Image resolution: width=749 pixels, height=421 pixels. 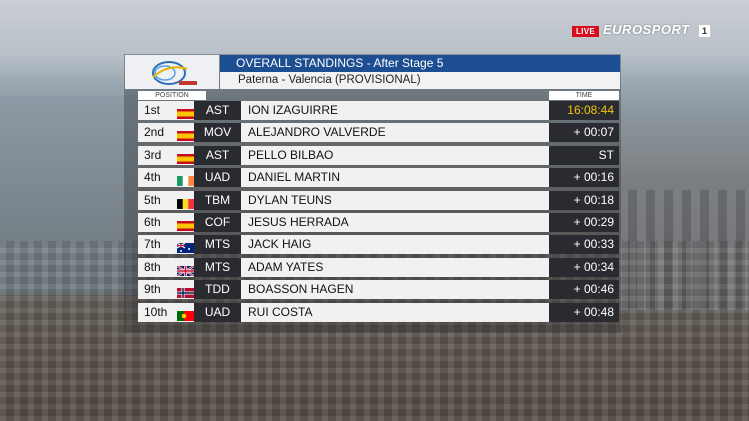 What do you see at coordinates (166, 200) in the screenshot?
I see `position-cell: 5th` at bounding box center [166, 200].